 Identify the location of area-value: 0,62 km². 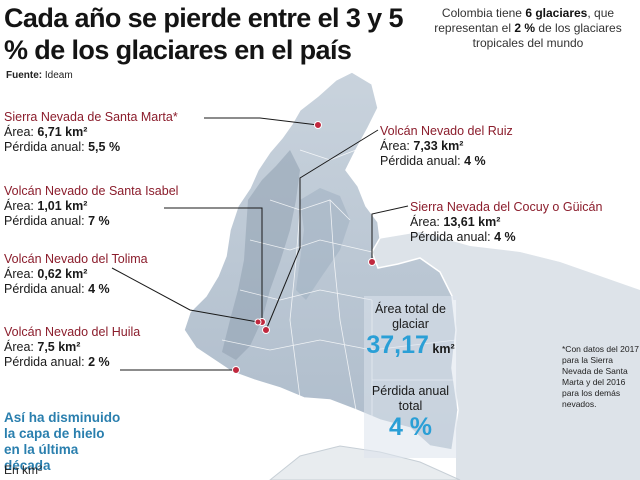
(62, 274).